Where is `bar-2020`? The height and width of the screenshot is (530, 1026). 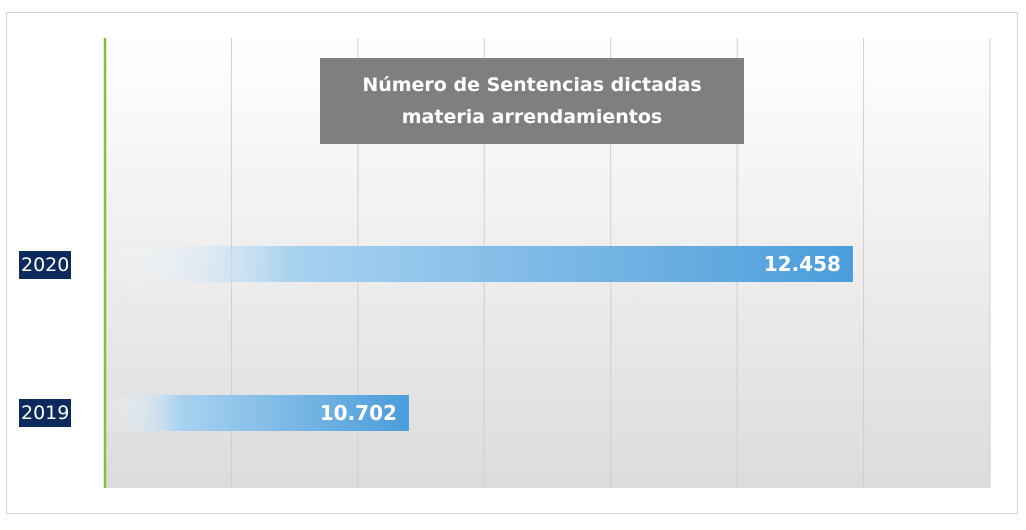 bar-2020 is located at coordinates (479, 264).